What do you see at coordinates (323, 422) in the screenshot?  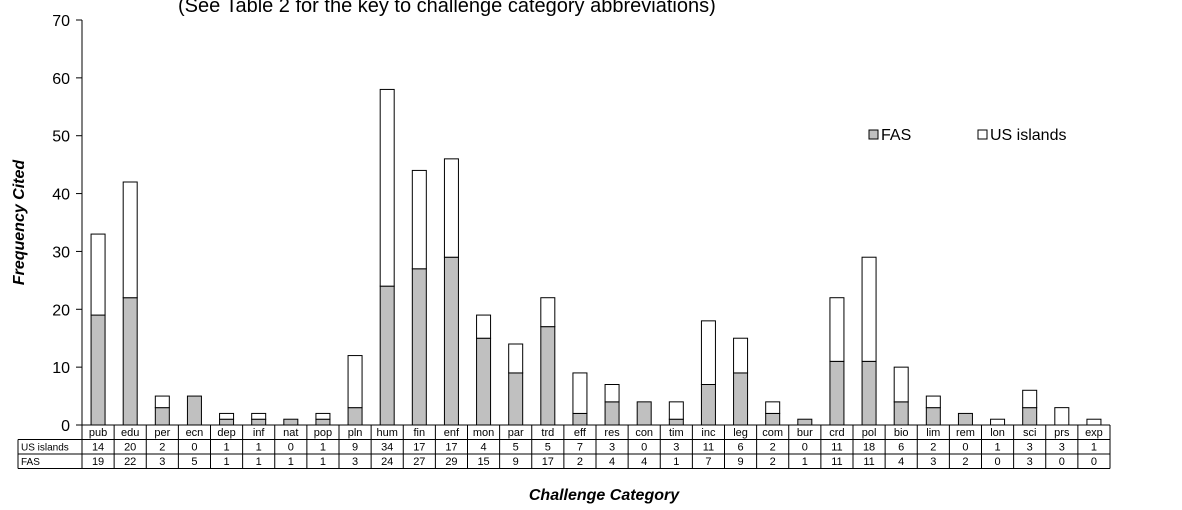 I see `bar-fas-pop` at bounding box center [323, 422].